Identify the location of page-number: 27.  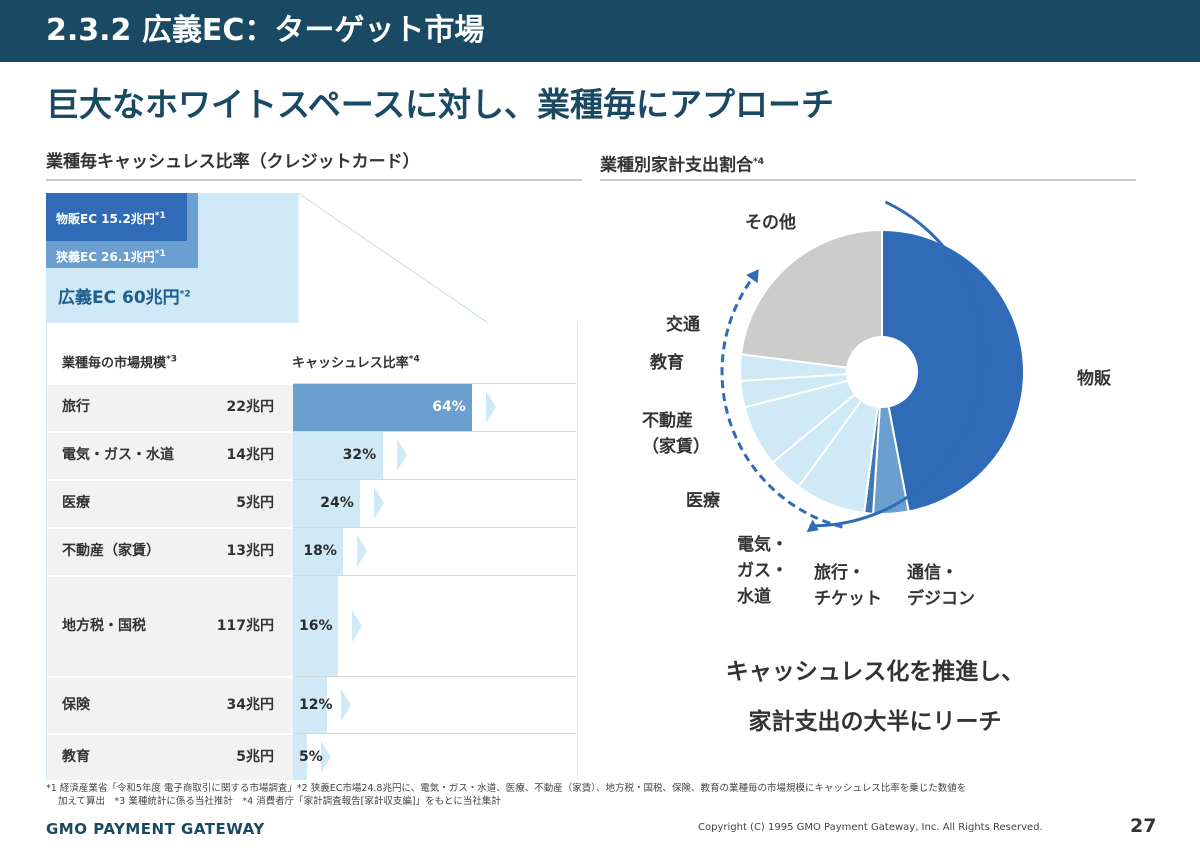
(1143, 826).